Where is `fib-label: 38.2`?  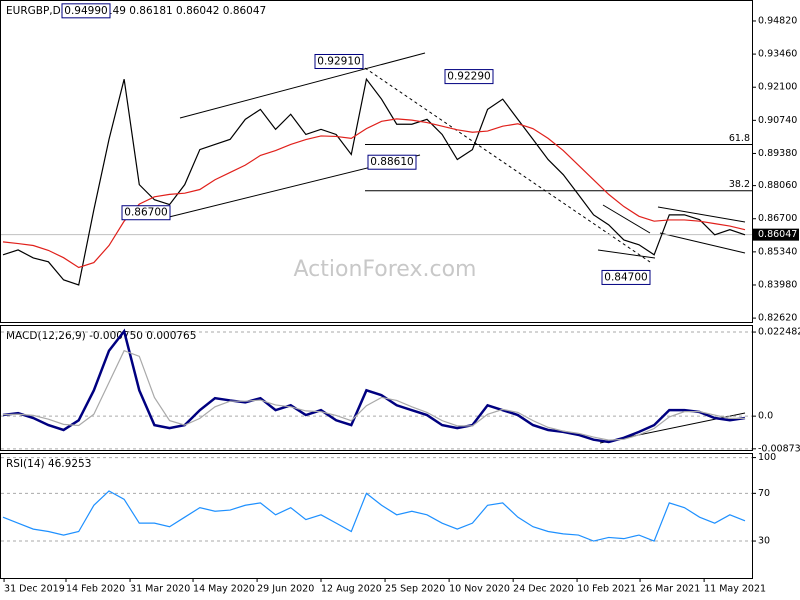 fib-label: 38.2 is located at coordinates (739, 184).